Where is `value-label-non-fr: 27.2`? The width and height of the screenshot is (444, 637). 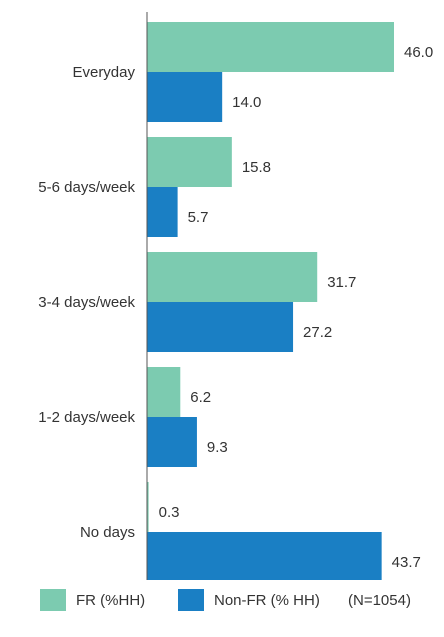 value-label-non-fr: 27.2 is located at coordinates (317, 332).